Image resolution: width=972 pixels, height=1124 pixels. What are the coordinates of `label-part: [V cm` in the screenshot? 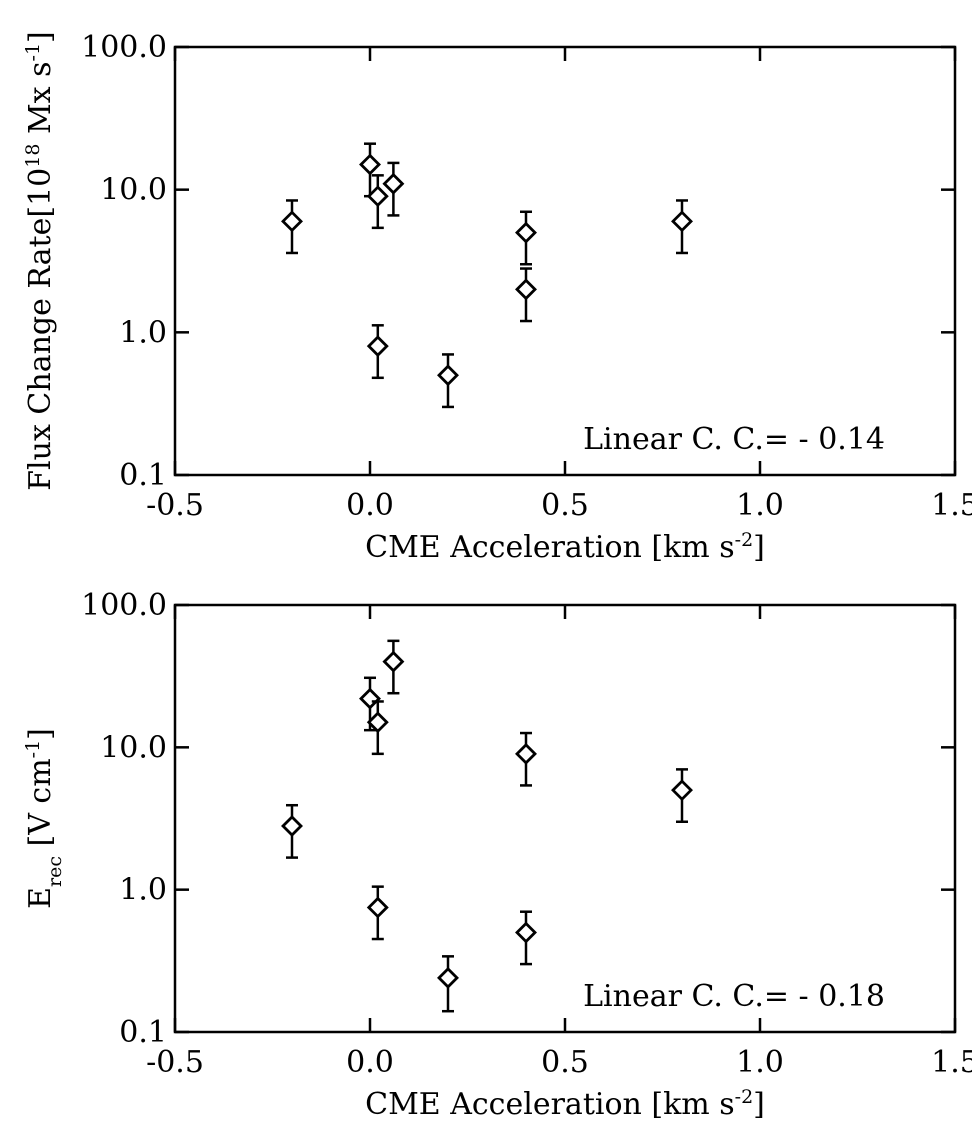 It's located at (40, 807).